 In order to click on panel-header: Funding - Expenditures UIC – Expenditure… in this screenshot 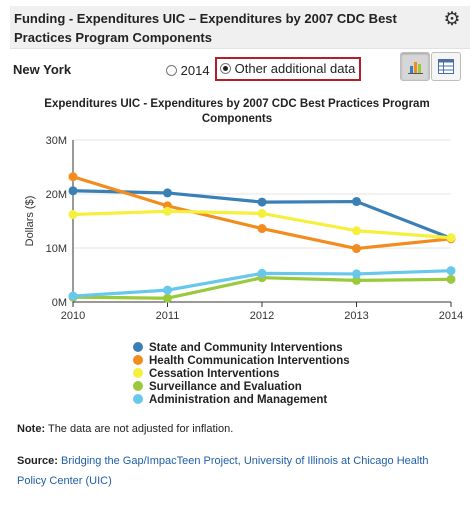, I will do `click(240, 27)`.